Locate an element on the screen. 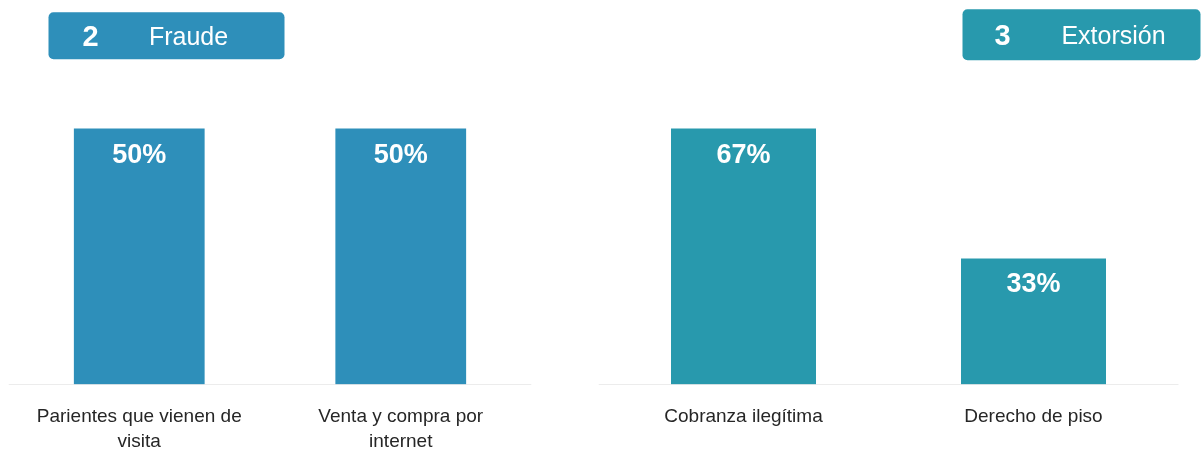 Image resolution: width=1204 pixels, height=453 pixels. data-label: 33% is located at coordinates (1033, 283).